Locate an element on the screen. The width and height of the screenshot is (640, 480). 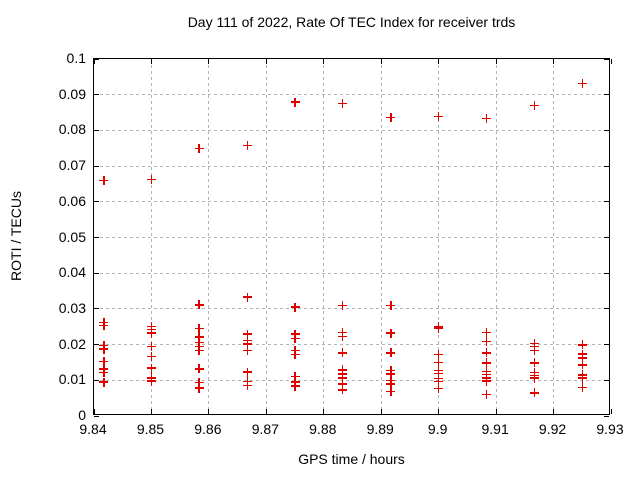
x-tick-label: 9.93 is located at coordinates (610, 429).